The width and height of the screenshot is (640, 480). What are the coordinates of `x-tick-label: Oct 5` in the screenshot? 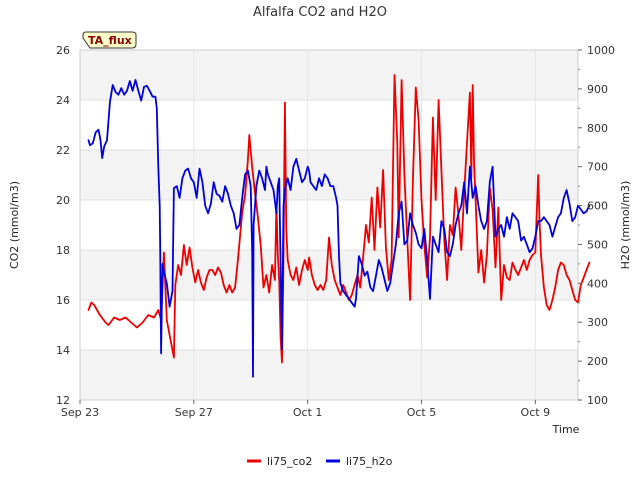 It's located at (422, 412).